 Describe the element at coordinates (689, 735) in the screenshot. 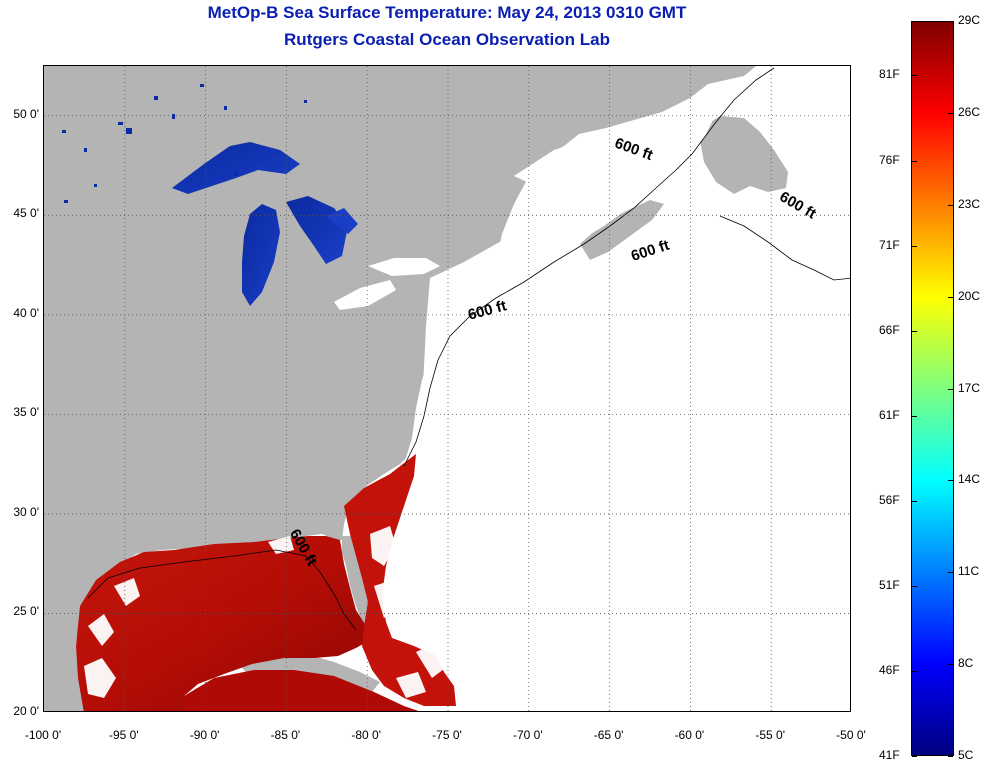

I see `longitude-tick-label: -60 0'` at that location.